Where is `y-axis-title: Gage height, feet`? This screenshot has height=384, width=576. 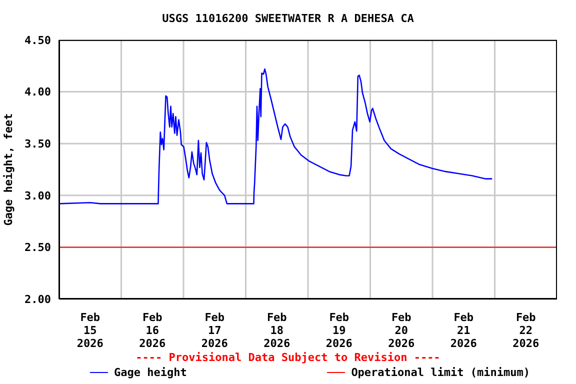 y-axis-title: Gage height, feet is located at coordinates (8, 169).